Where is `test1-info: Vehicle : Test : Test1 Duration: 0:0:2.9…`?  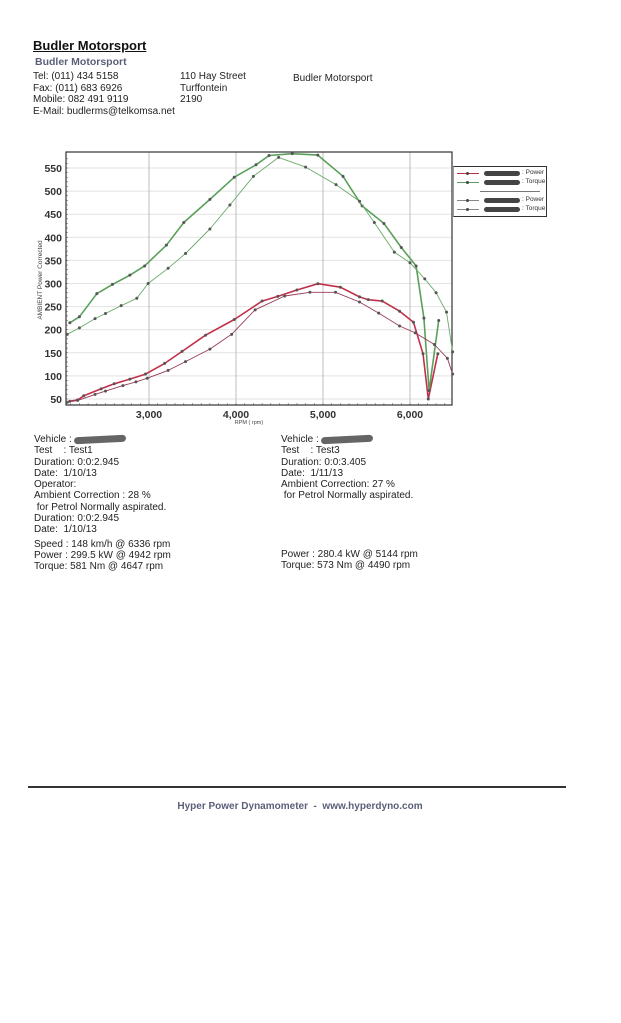
test1-info: Vehicle : Test : Test1 Duration: 0:0:2.9… is located at coordinates (102, 503).